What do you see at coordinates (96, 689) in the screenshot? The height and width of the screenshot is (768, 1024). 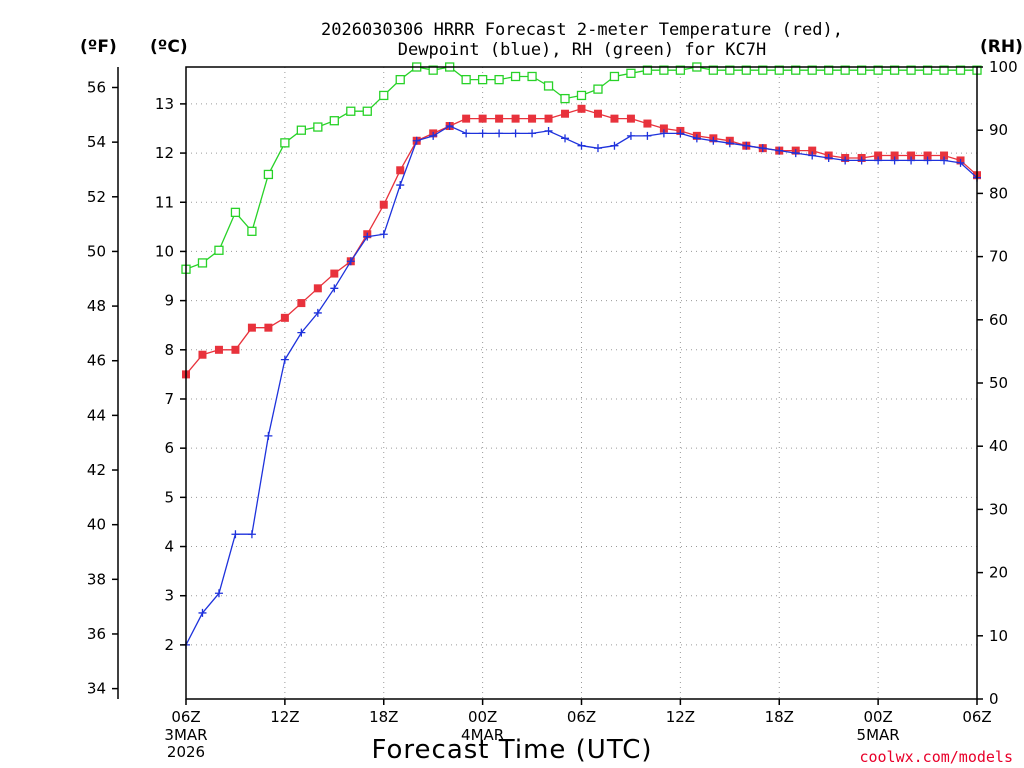 I see `fahrenheit-tick-label: 34` at bounding box center [96, 689].